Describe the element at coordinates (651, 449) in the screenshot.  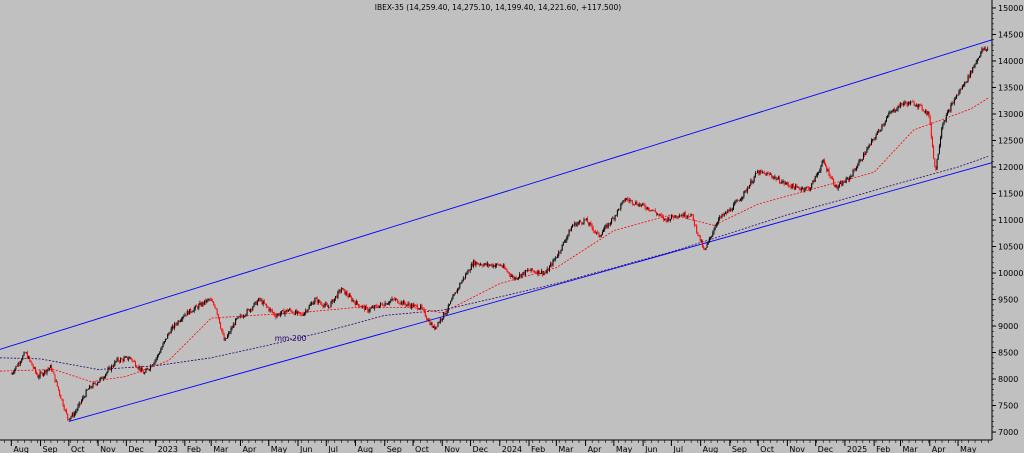
I see `x-tick-label: Jun` at that location.